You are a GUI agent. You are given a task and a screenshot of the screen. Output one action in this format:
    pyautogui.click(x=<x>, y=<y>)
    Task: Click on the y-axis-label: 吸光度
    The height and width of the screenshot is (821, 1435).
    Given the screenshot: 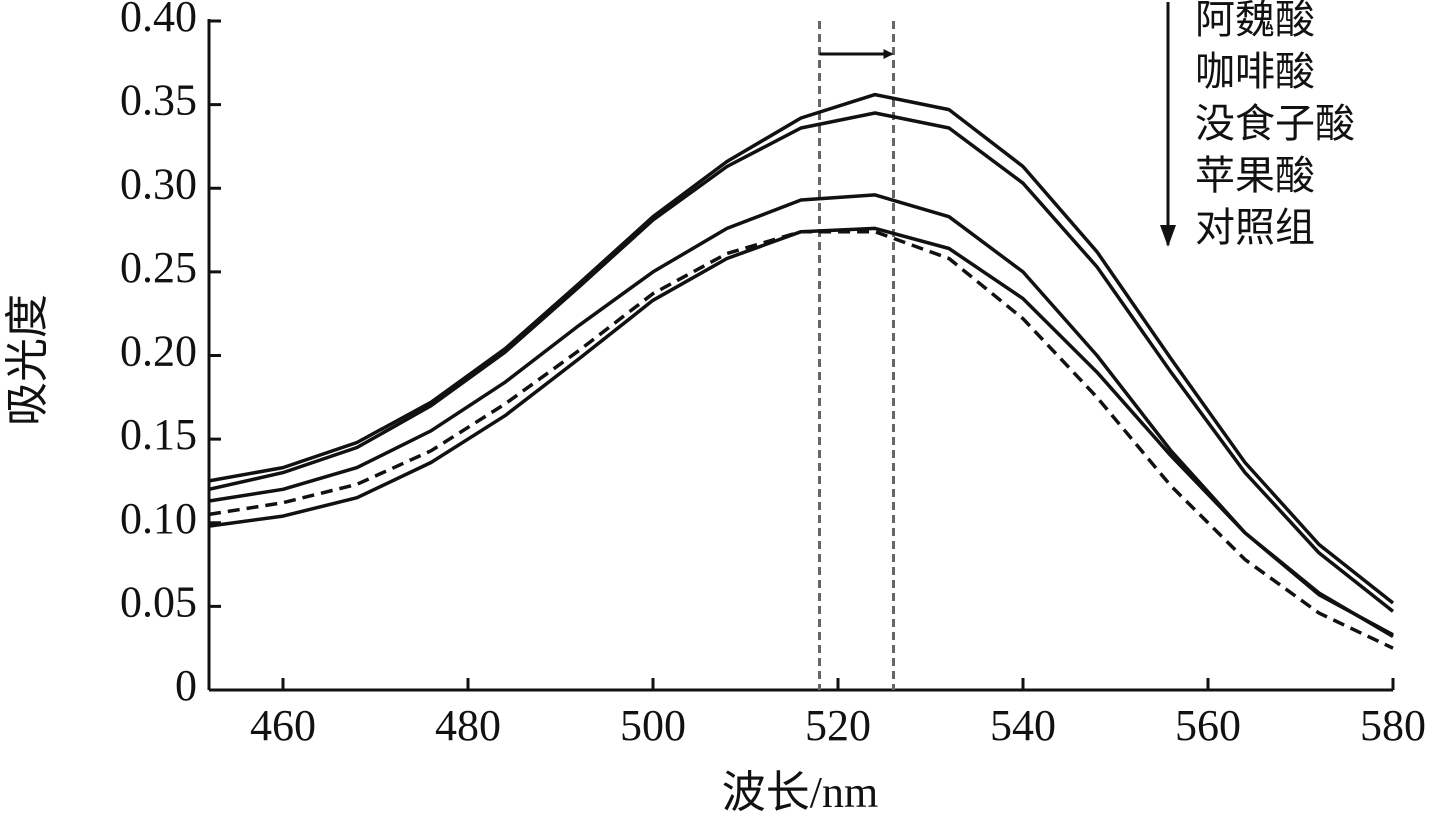 What is the action you would take?
    pyautogui.click(x=27, y=360)
    